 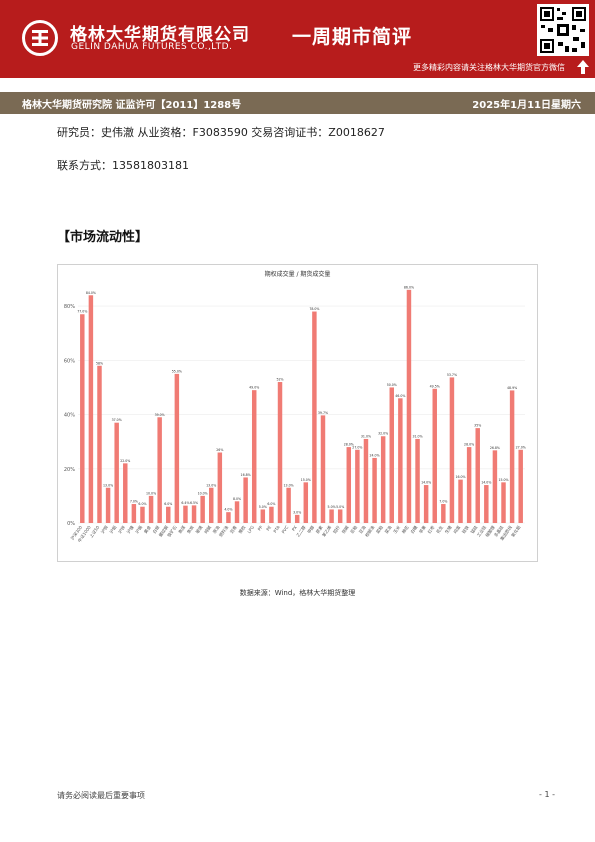 What do you see at coordinates (103, 237) in the screenshot?
I see `section-title: 【市场流动性】` at bounding box center [103, 237].